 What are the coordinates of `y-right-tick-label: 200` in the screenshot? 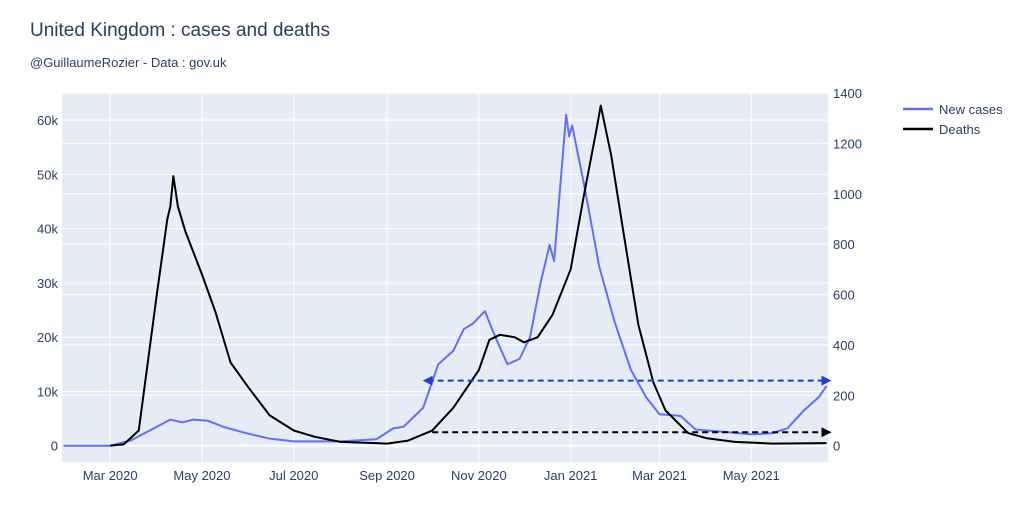 It's located at (844, 395).